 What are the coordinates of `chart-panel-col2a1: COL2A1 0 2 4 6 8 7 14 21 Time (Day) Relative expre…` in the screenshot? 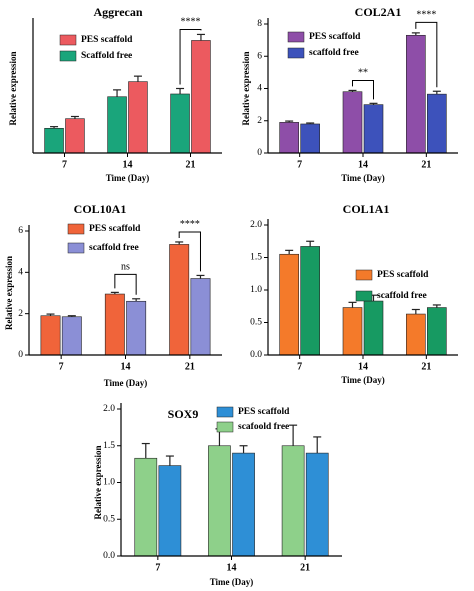 It's located at (349, 94).